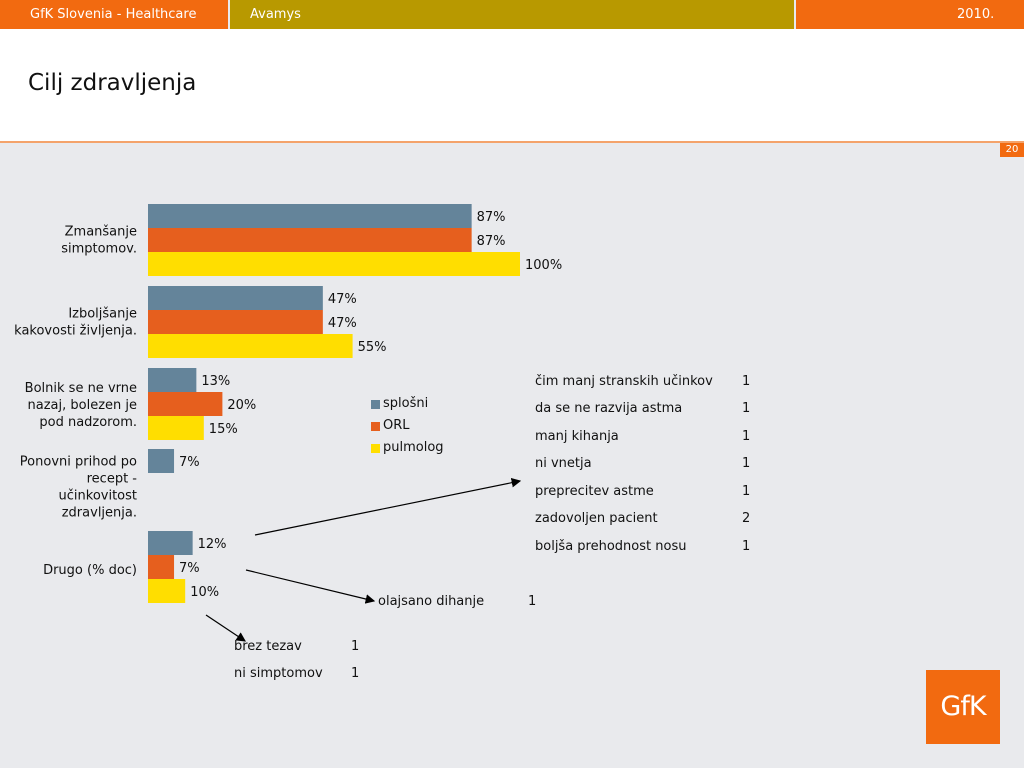 This screenshot has height=768, width=1024. I want to click on category-label: pod nadzorom., so click(88, 422).